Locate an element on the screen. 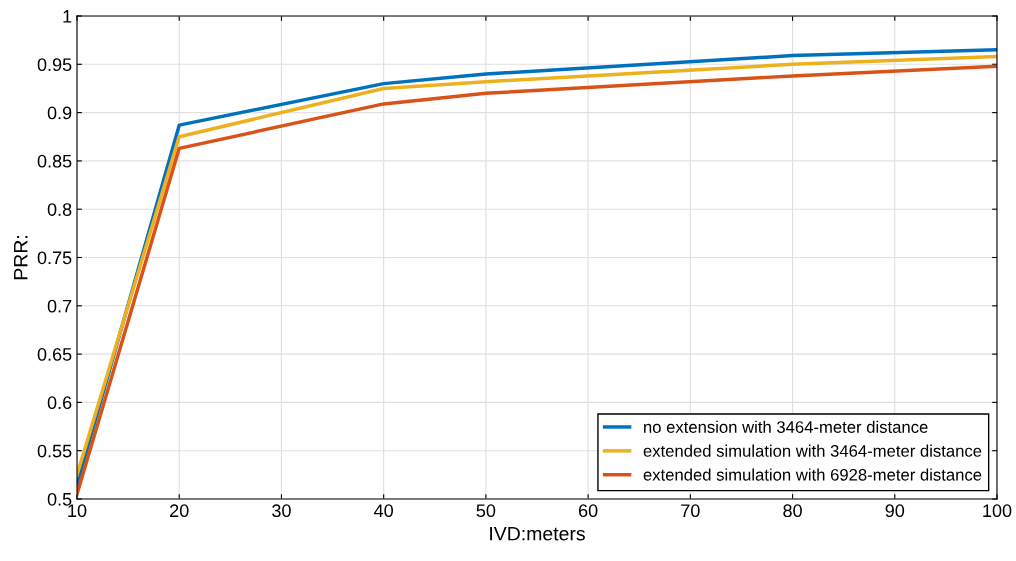 The width and height of the screenshot is (1016, 561). y-tick-label: 0.85 is located at coordinates (54, 161).